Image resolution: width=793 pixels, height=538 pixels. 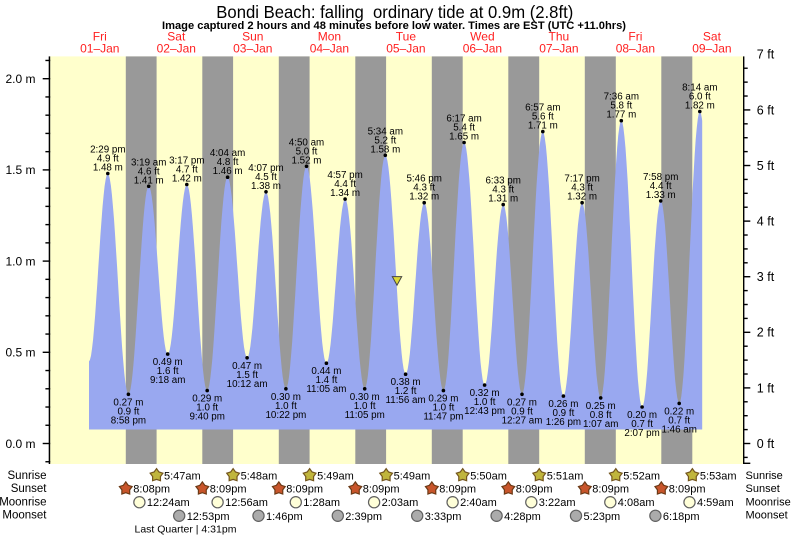 What do you see at coordinates (20, 444) in the screenshot?
I see `svg-text: 0.0 m` at bounding box center [20, 444].